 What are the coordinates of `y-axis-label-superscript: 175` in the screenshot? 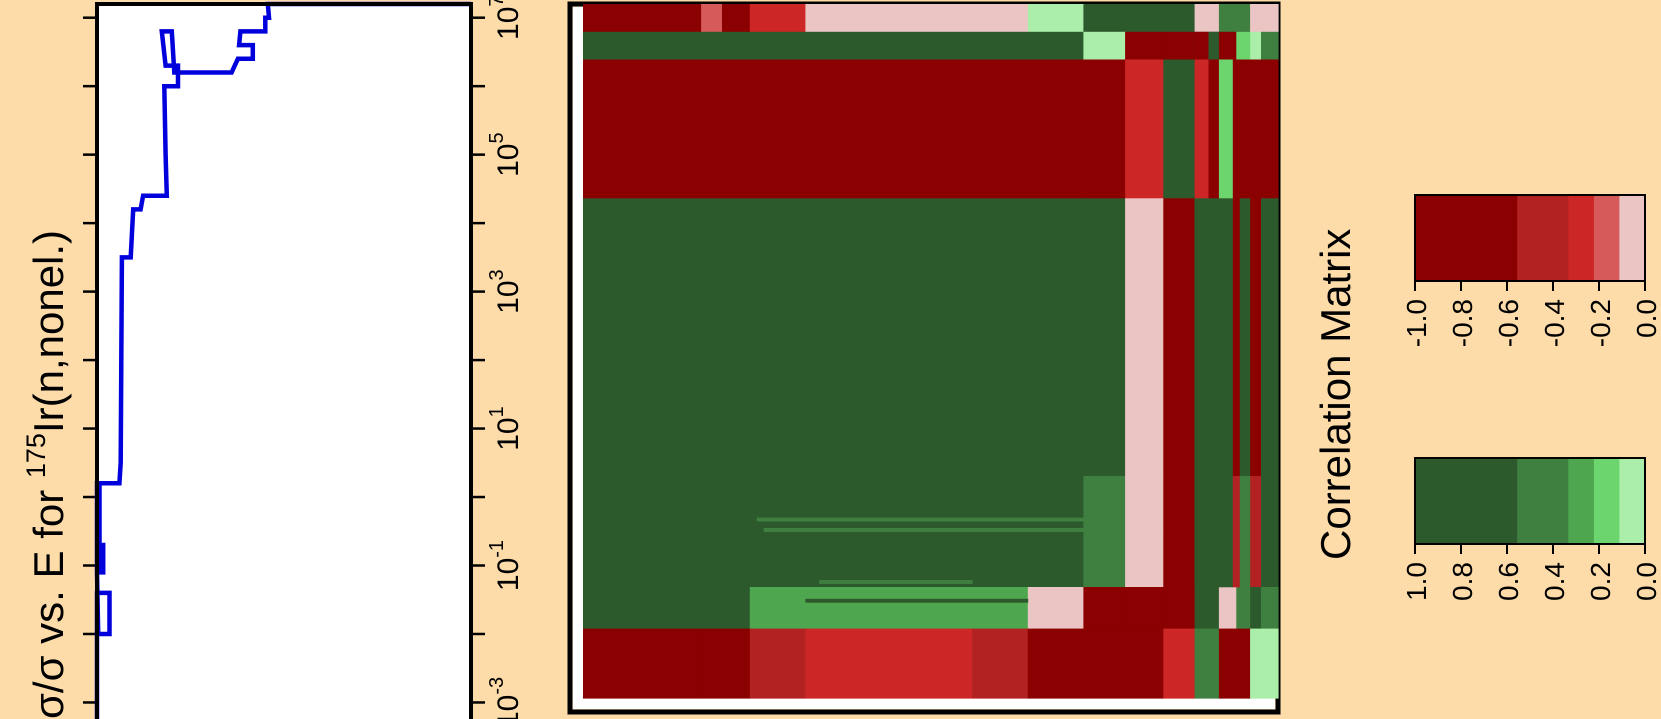 It's located at (36, 455).